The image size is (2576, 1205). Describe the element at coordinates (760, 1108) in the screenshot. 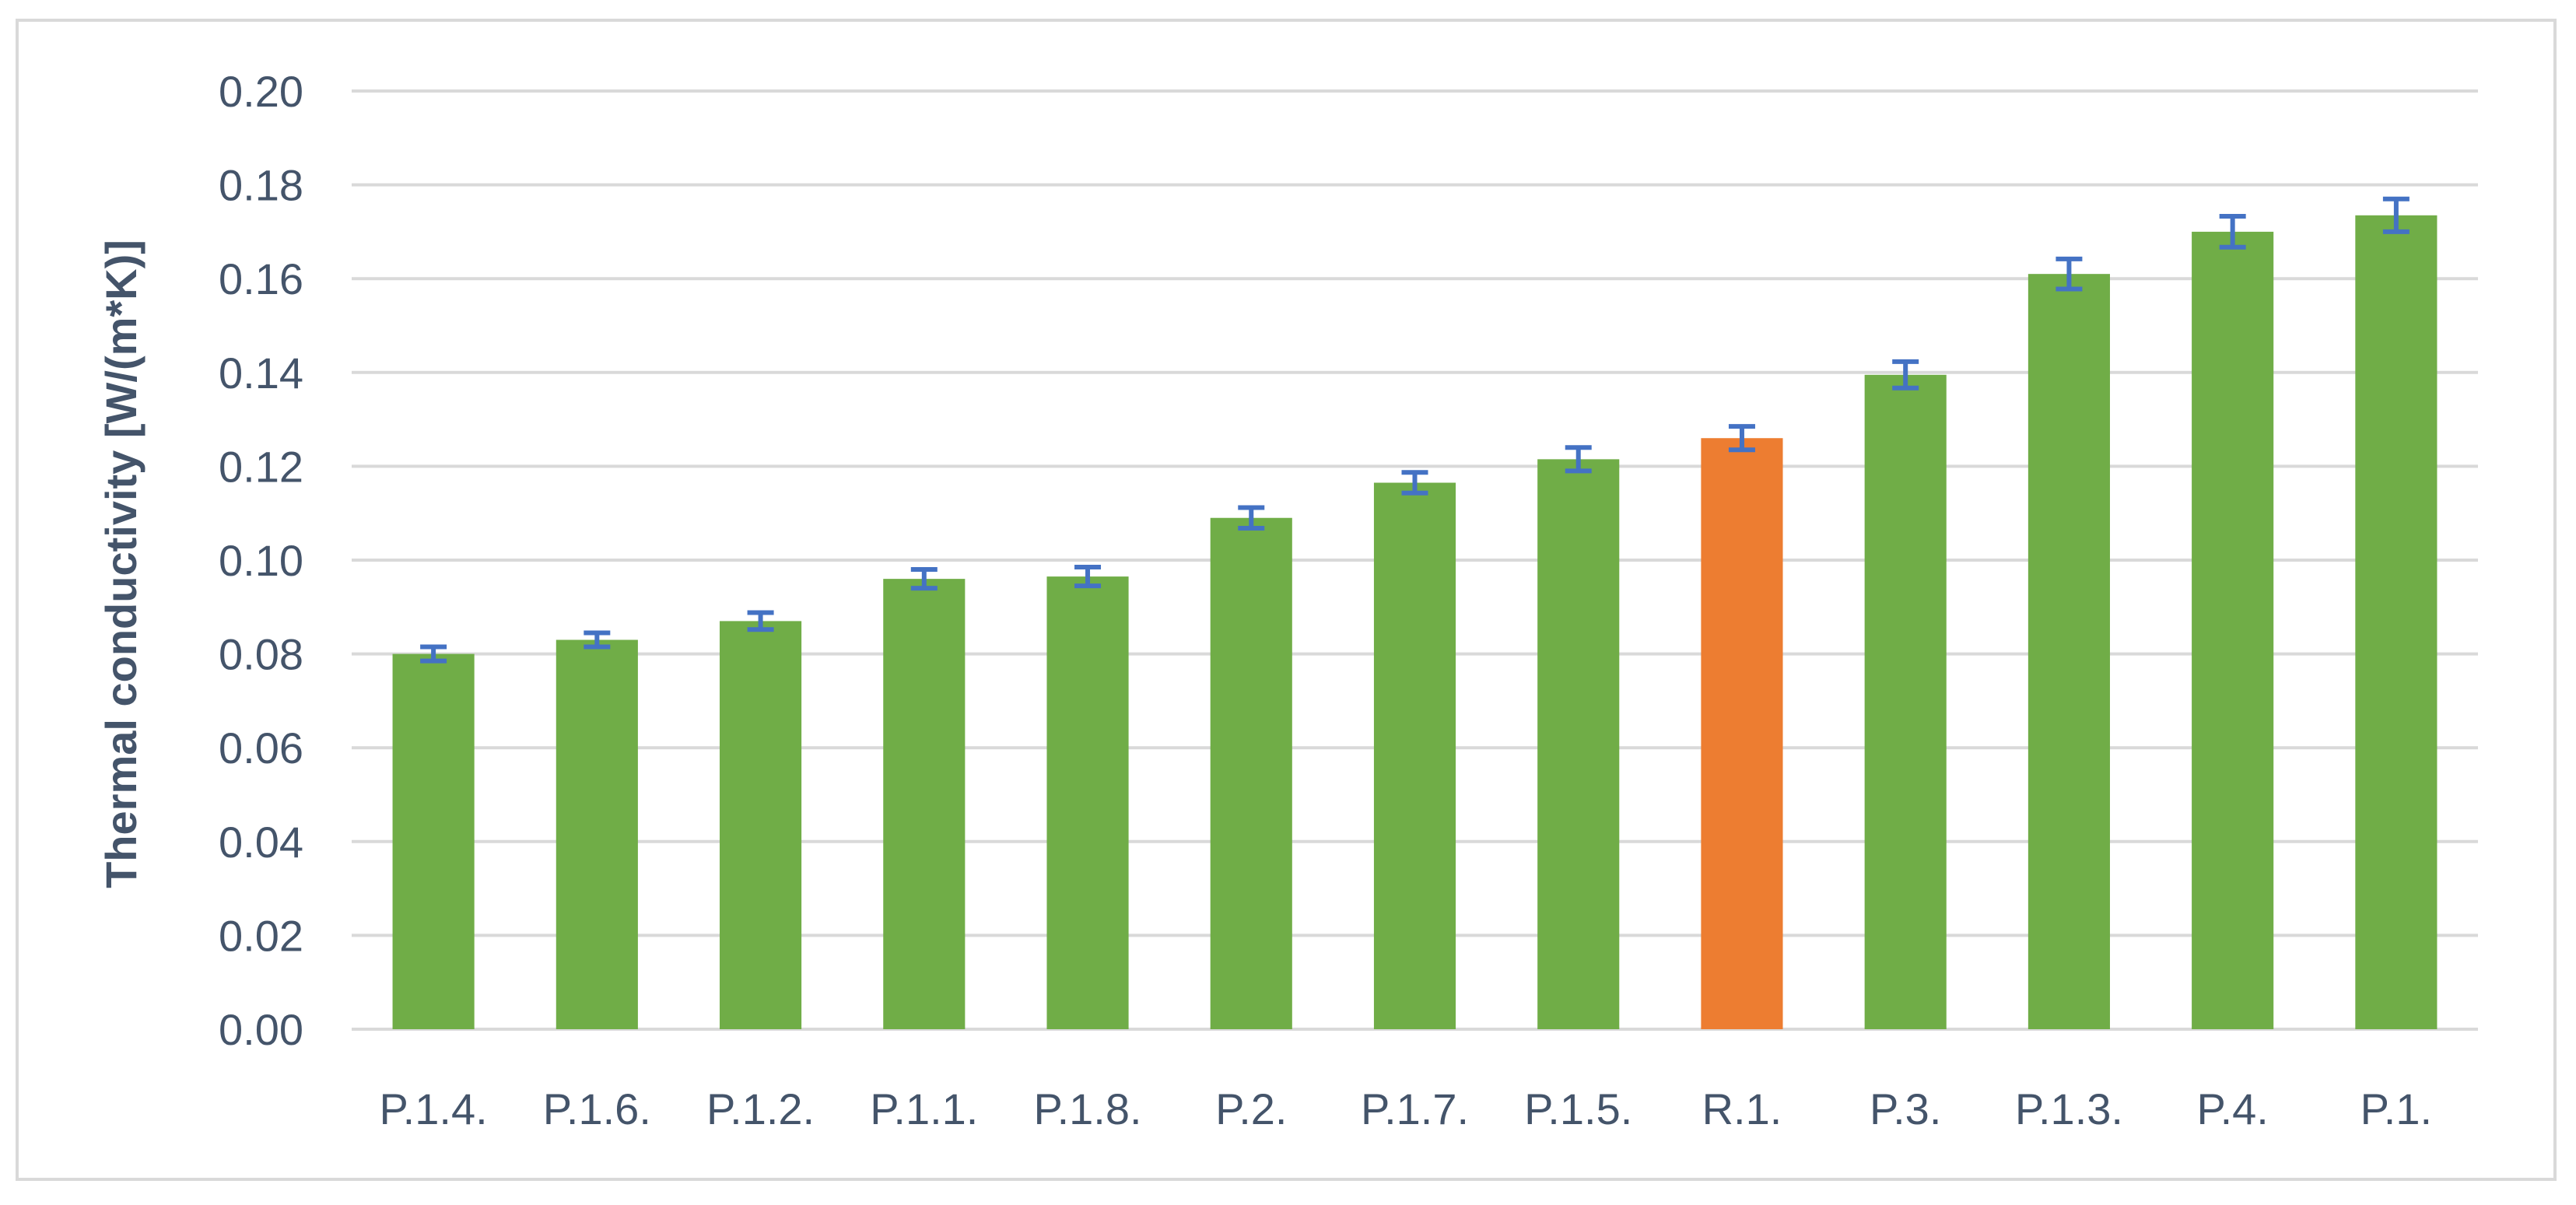

I see `x-tick-label: P.1.2.` at that location.